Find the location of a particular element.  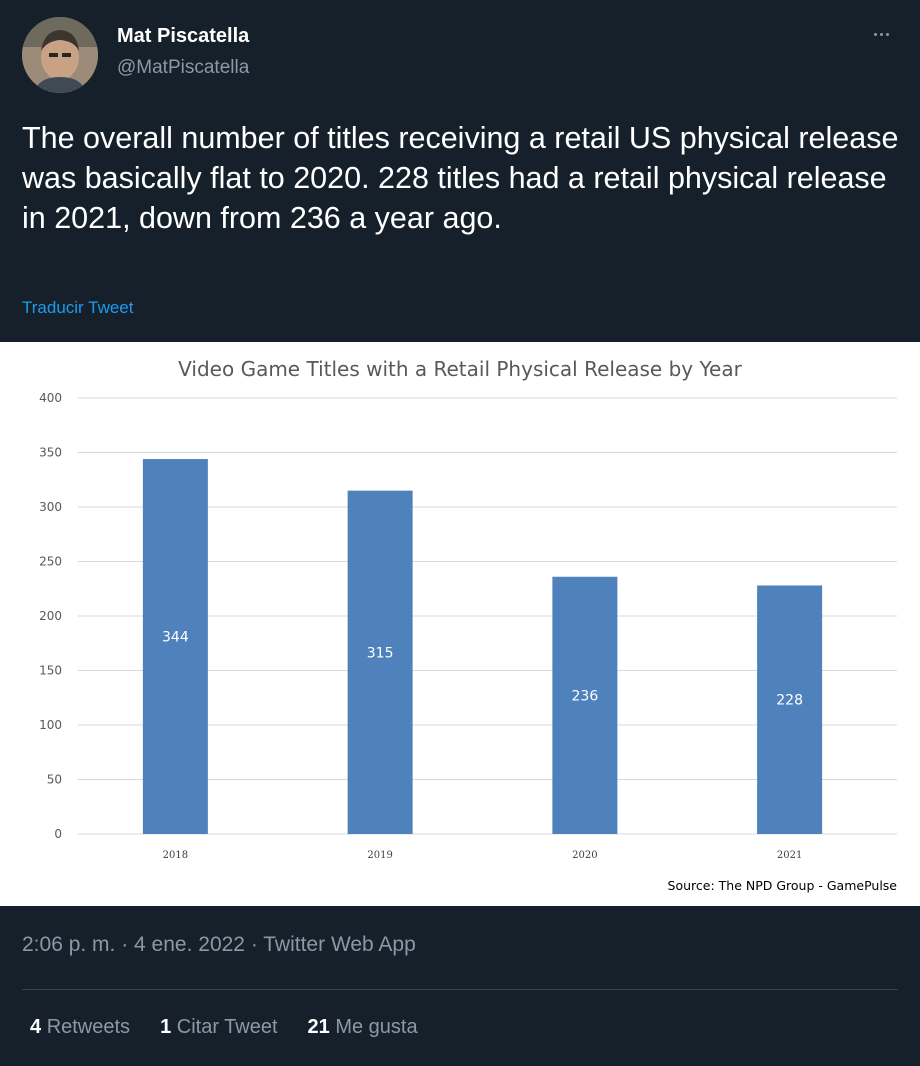

data-label: 236 is located at coordinates (585, 696).